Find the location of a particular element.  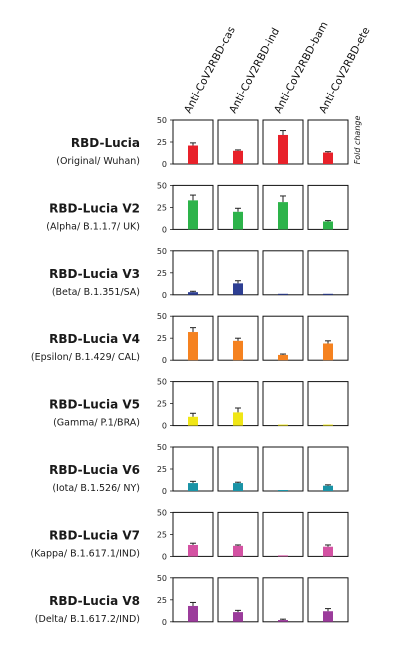

variant-row: RBD-Lucia V7 (Kappa/ B.1.617.1/IND) 0 25 50 is located at coordinates (189, 534).